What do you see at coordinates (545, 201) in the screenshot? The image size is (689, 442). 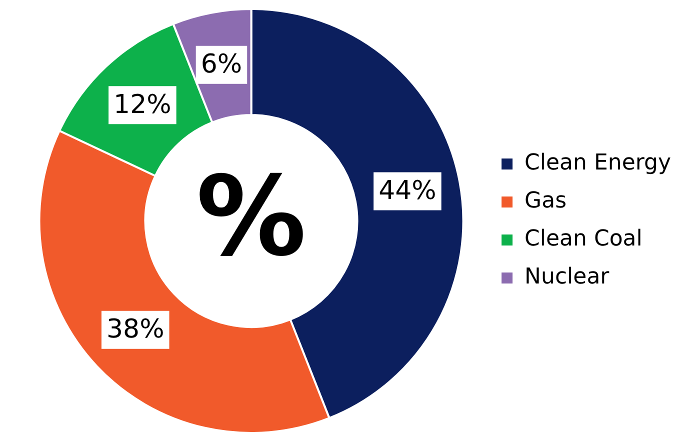 I see `legend-label: Gas` at bounding box center [545, 201].